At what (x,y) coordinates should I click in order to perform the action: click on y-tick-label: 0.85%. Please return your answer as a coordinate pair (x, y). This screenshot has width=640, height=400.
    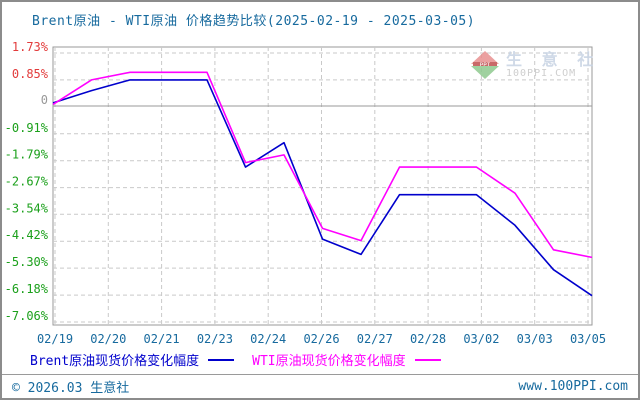
    Looking at the image, I should click on (30, 74).